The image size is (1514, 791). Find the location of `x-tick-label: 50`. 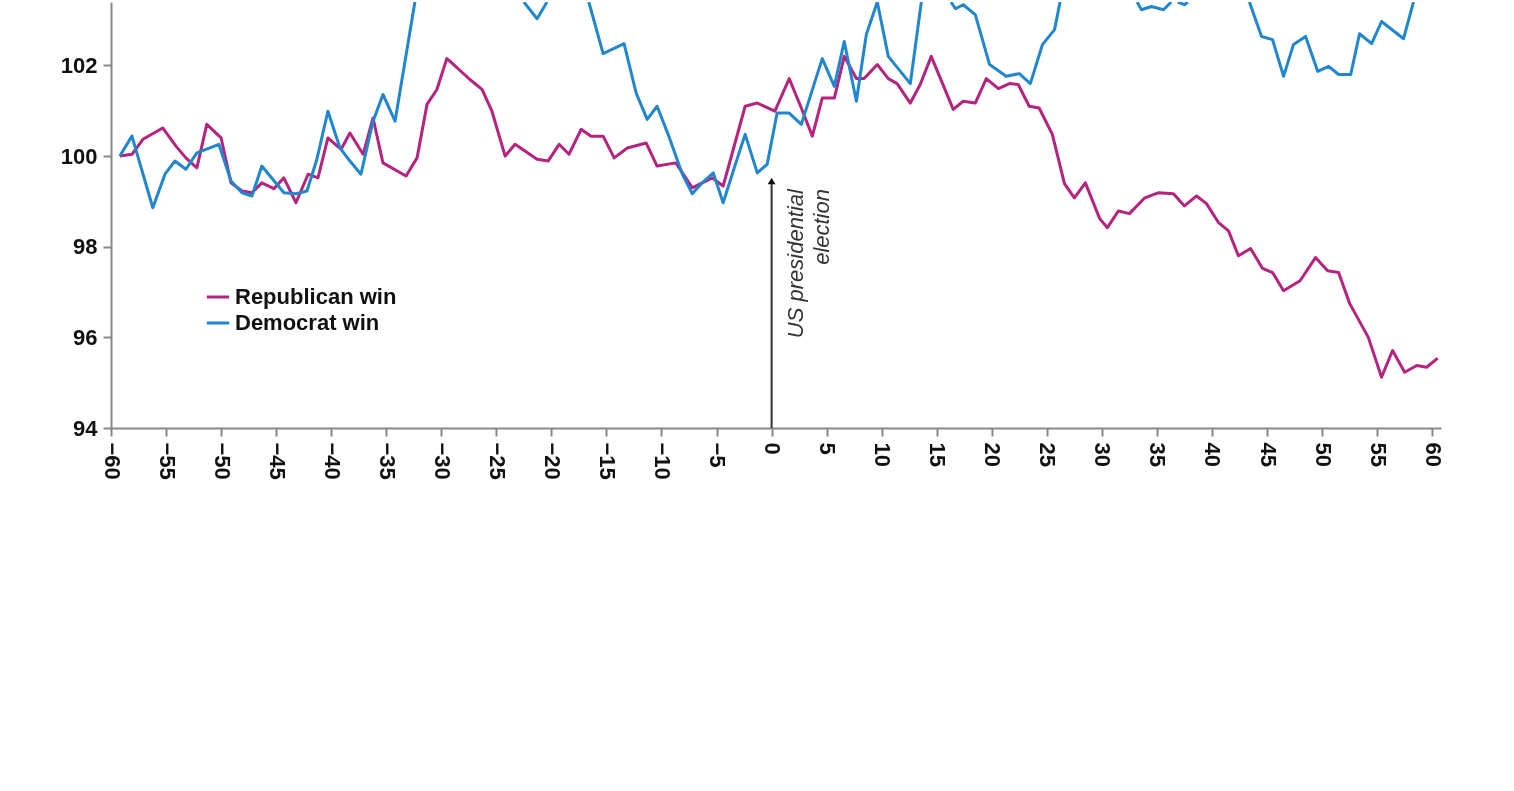

x-tick-label: 50 is located at coordinates (1323, 454).